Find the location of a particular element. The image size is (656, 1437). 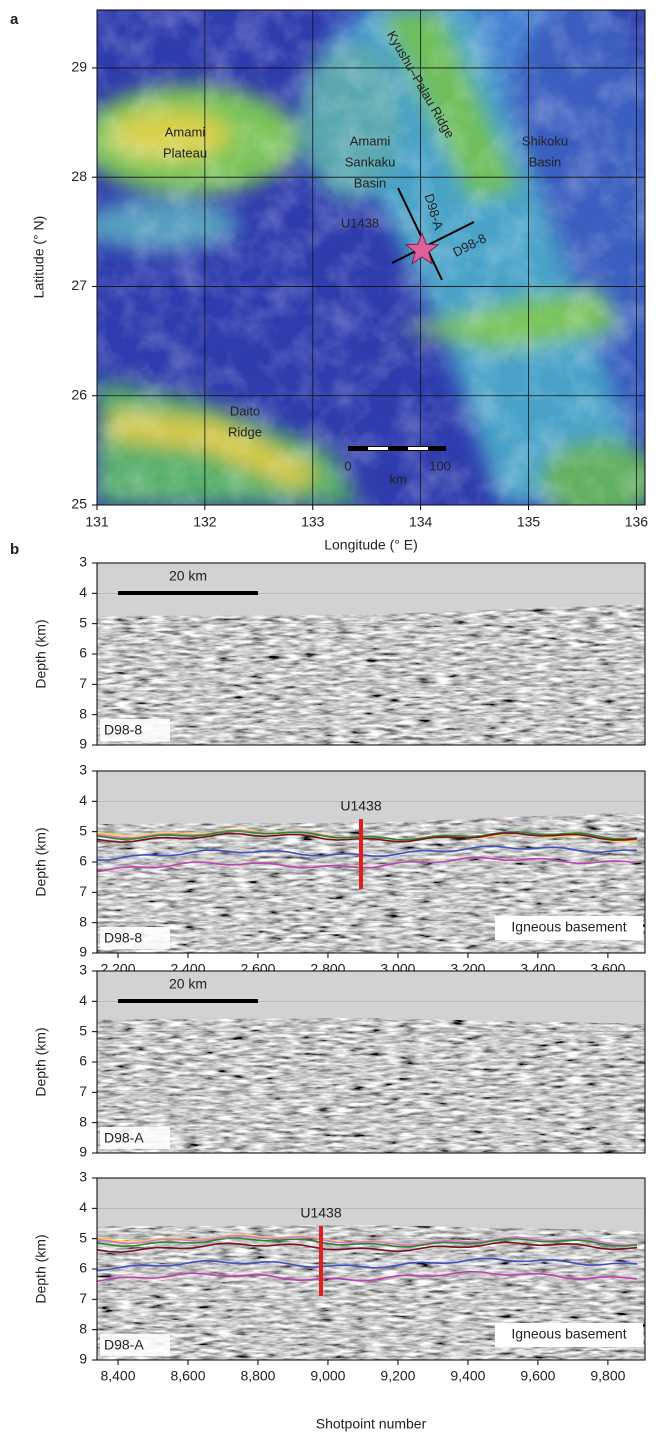

site-label: U1438 is located at coordinates (320, 1213).